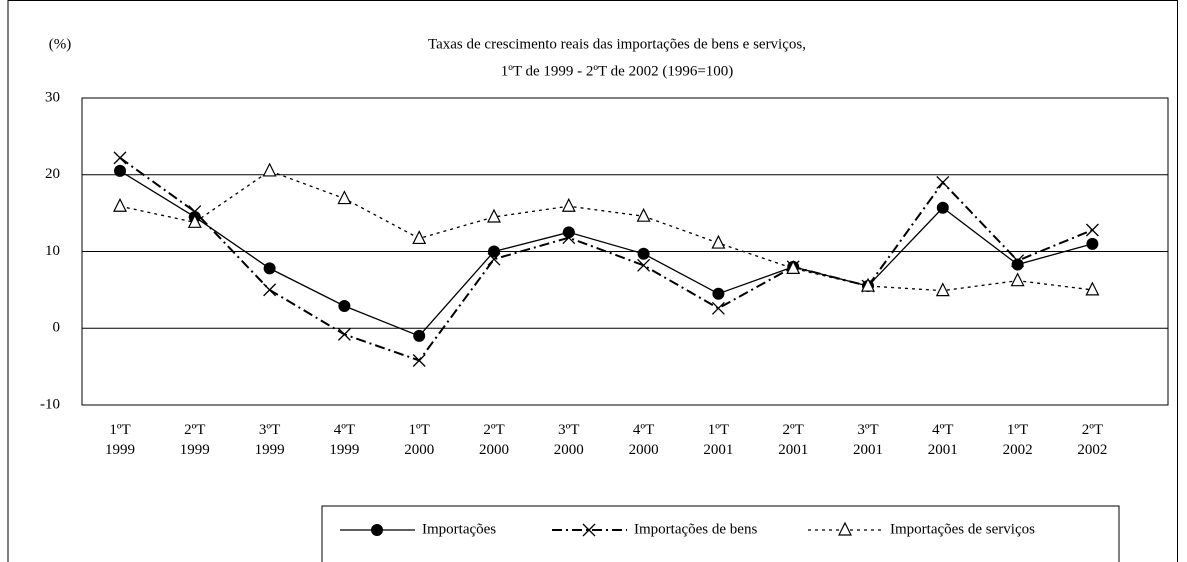  I want to click on x-tick-label: 3ºT 1999, so click(269, 440).